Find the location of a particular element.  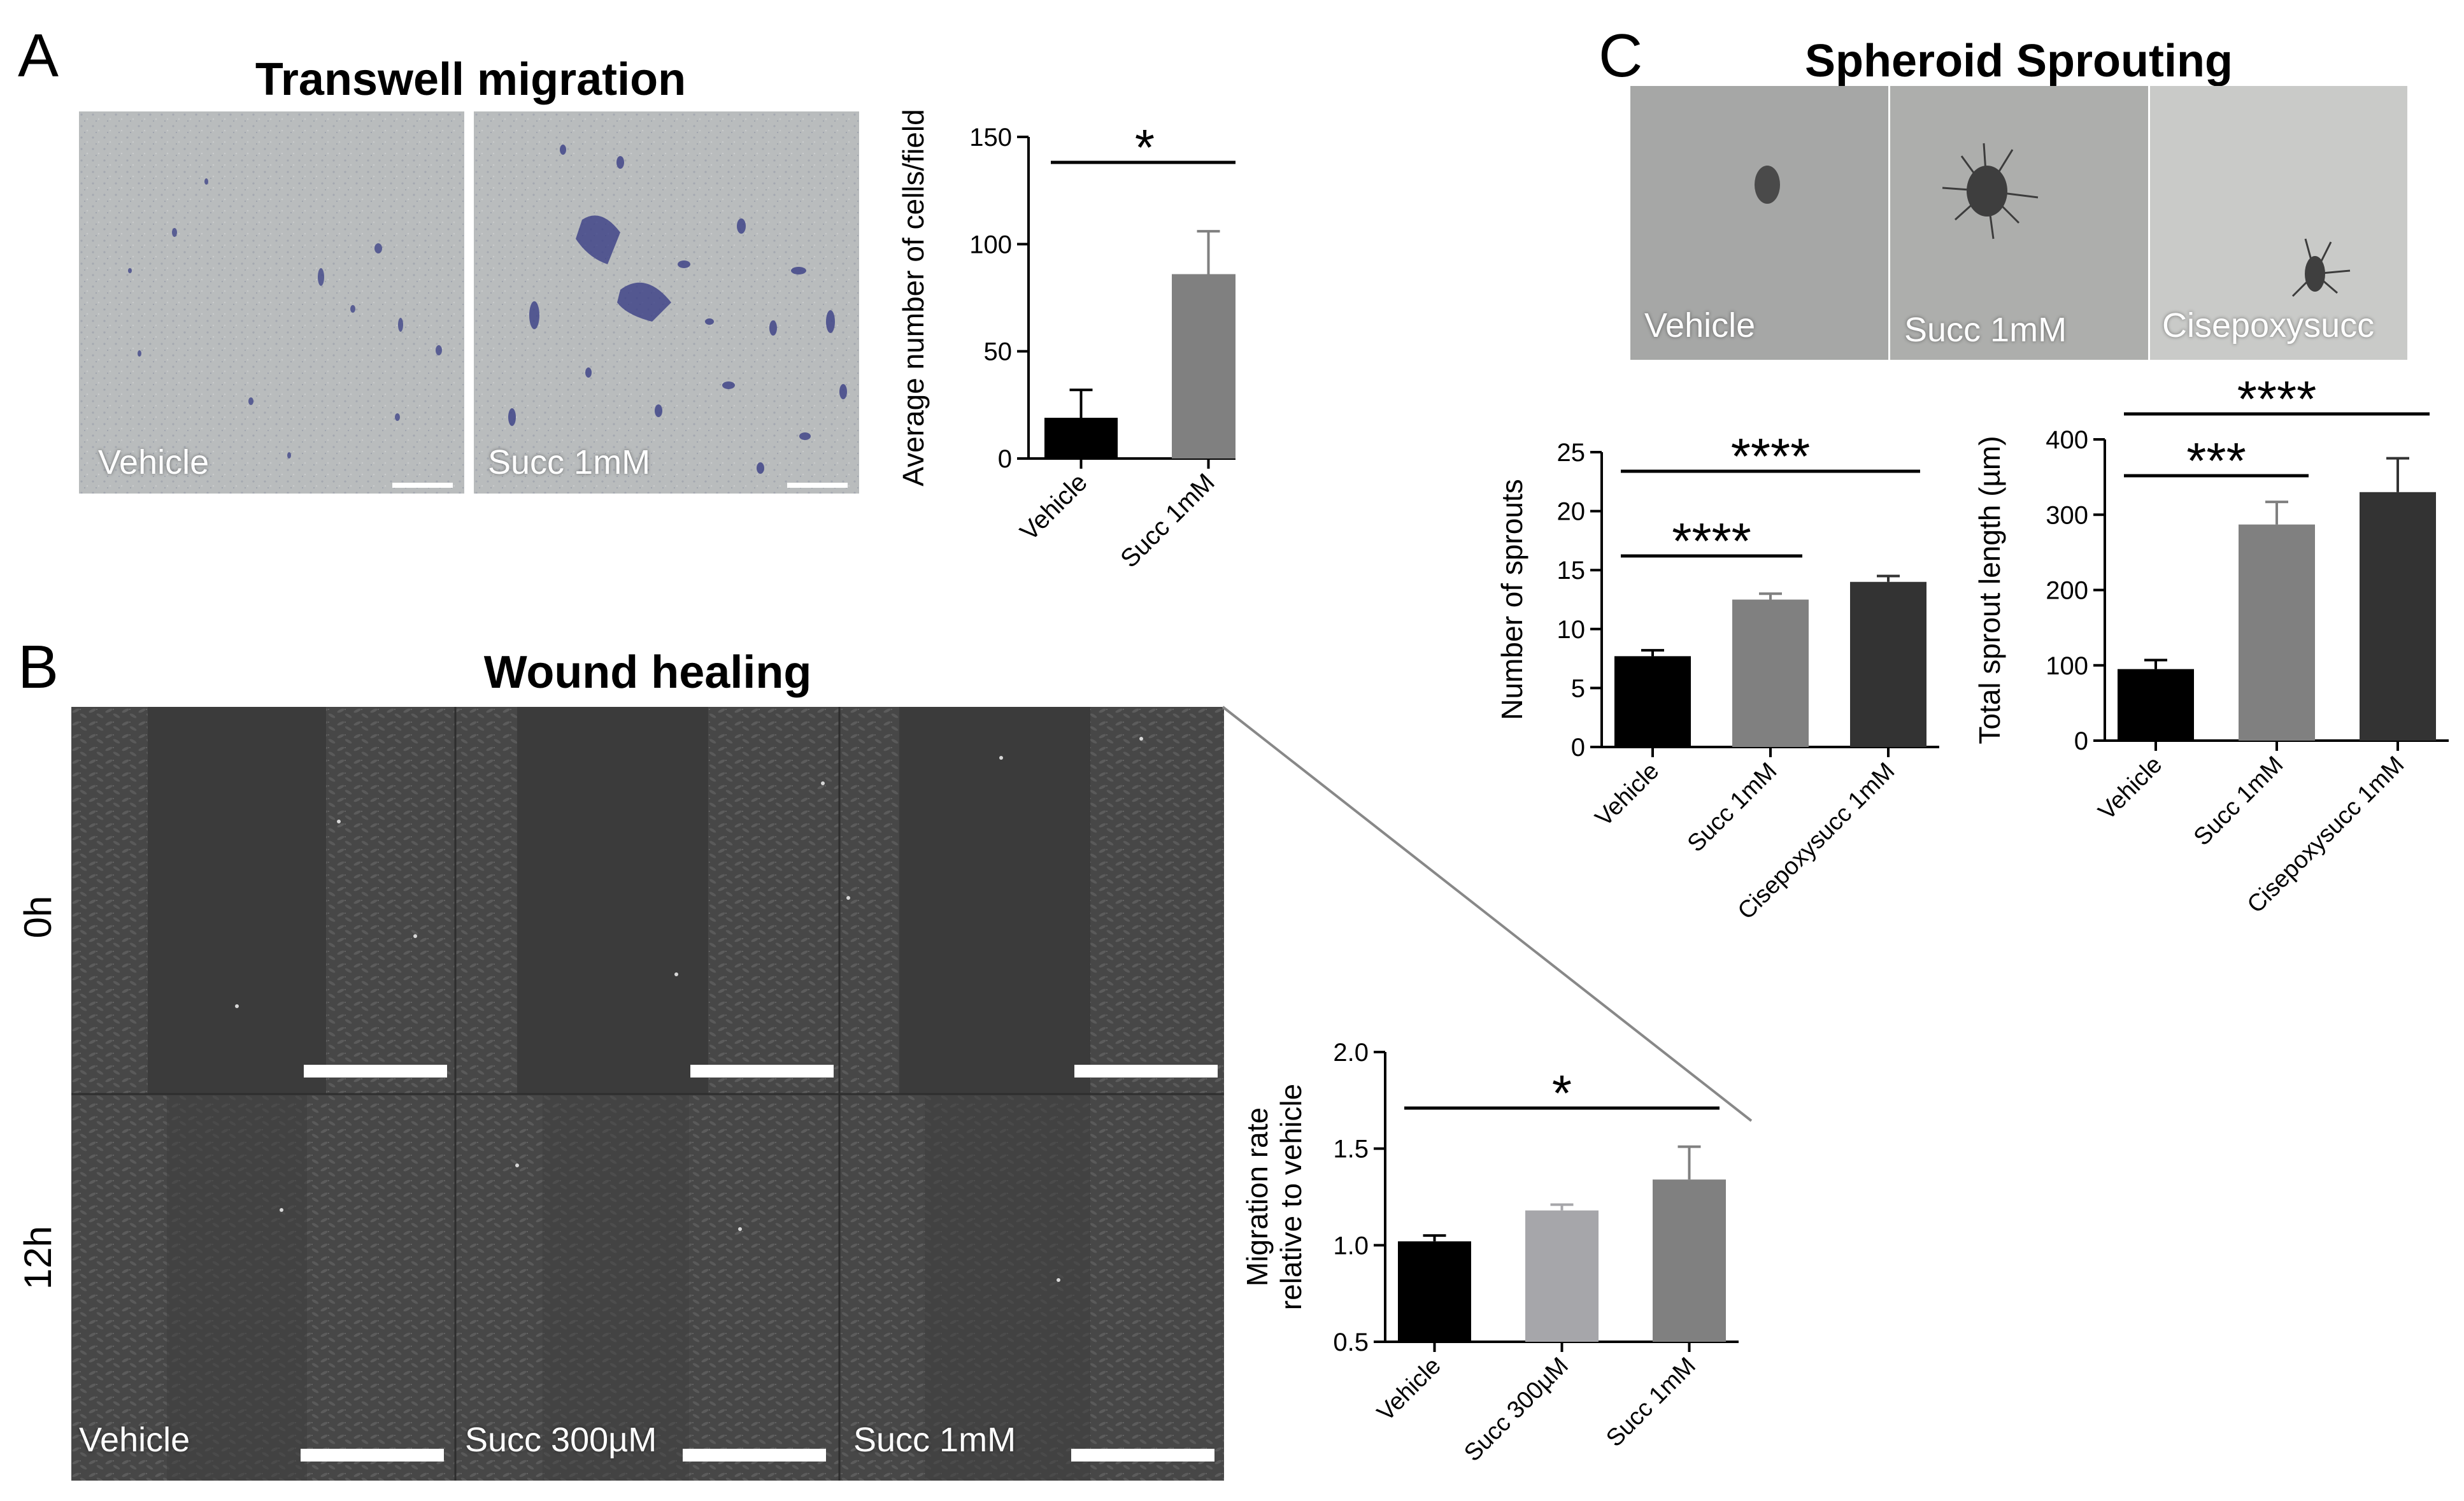

transwell-succ-label: Succ 1mM is located at coordinates (569, 462).